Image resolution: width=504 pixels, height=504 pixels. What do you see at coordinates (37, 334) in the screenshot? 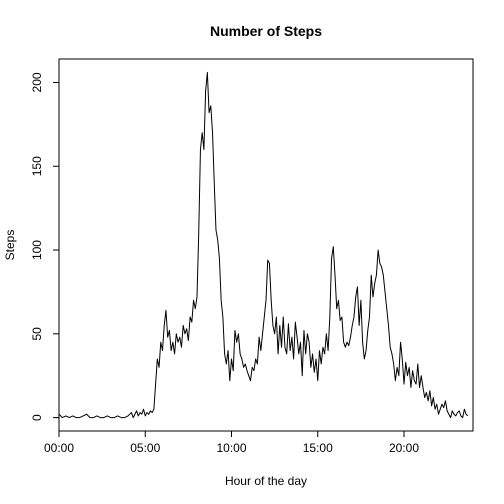
I see `y-tick-label: 50` at bounding box center [37, 334].